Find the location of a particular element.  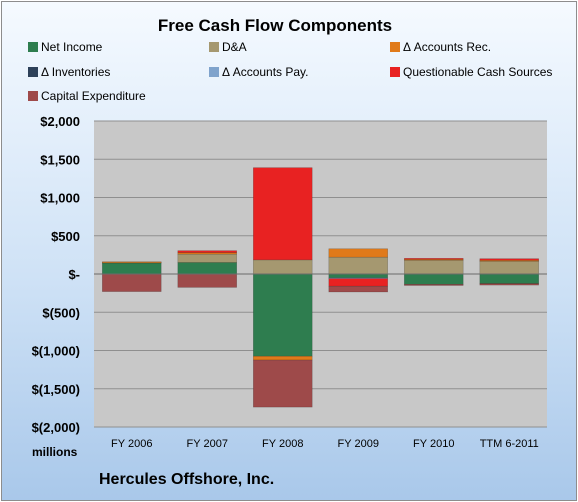

legend-label-accounts-pay: Δ Accounts Pay. is located at coordinates (265, 72).